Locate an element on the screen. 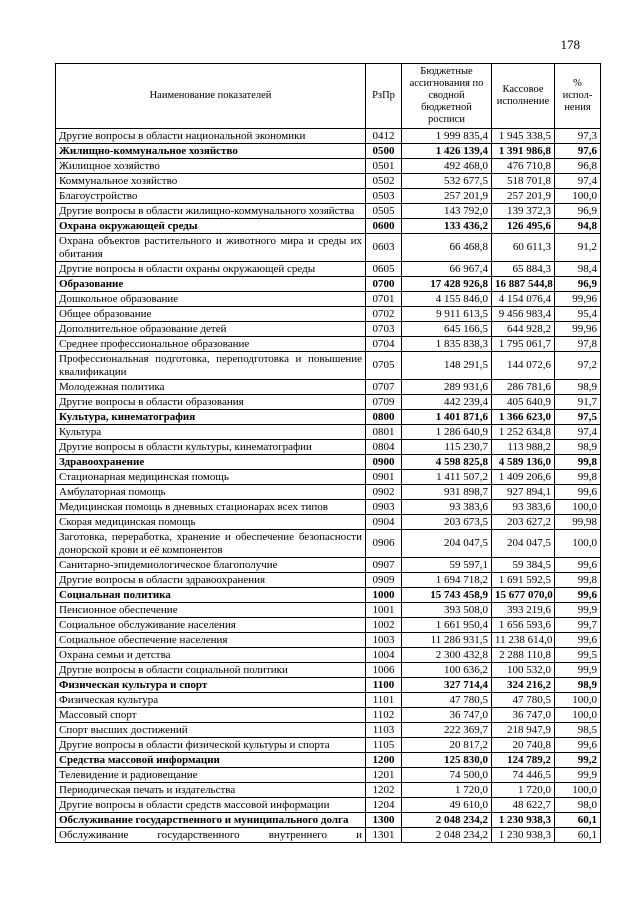 The height and width of the screenshot is (905, 640). row-budget-cell: 66 468,8 is located at coordinates (446, 247).